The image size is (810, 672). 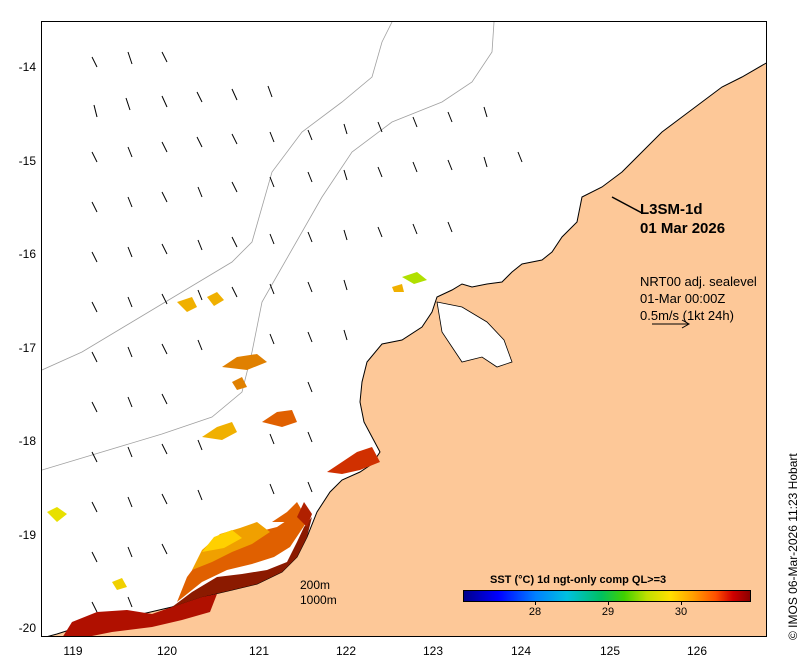 What do you see at coordinates (315, 585) in the screenshot?
I see `isobath-200: 200m` at bounding box center [315, 585].